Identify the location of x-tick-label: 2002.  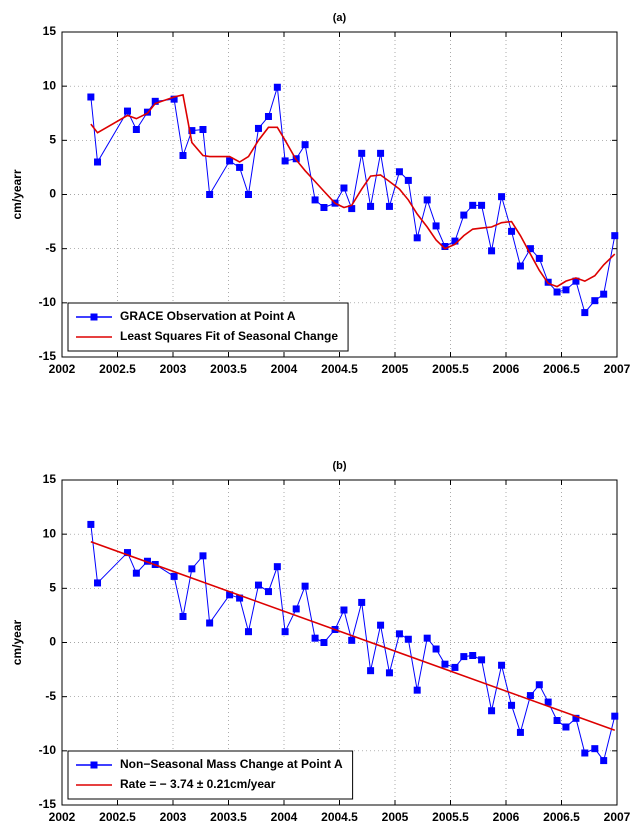
(62, 817).